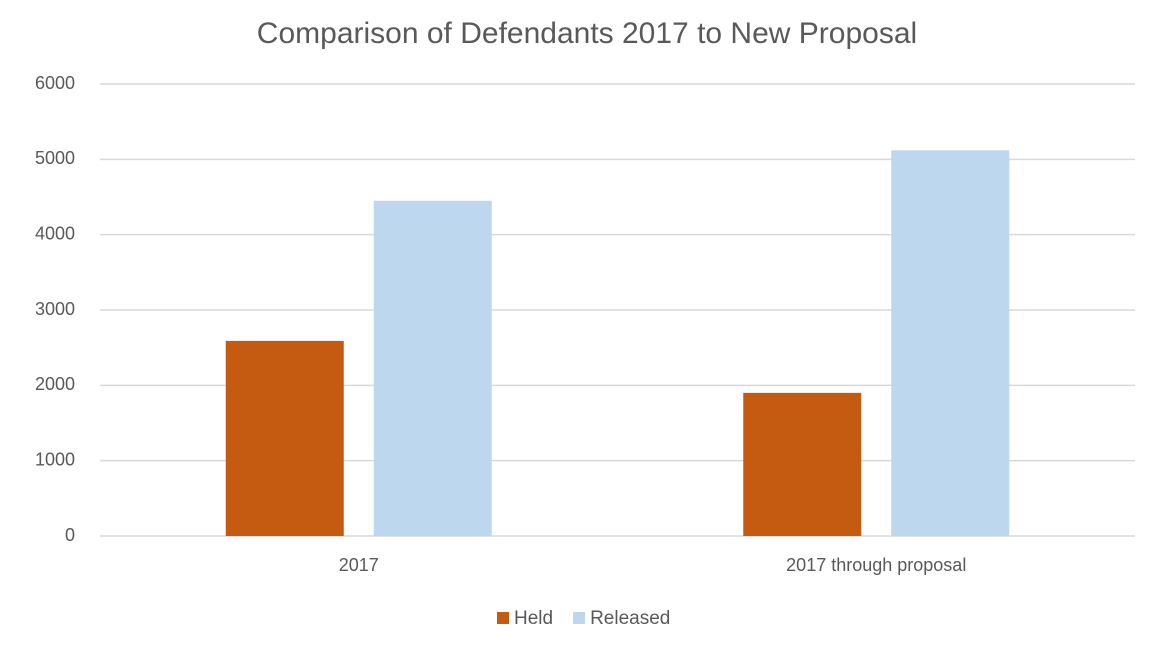  What do you see at coordinates (630, 618) in the screenshot?
I see `legend-label: Released` at bounding box center [630, 618].